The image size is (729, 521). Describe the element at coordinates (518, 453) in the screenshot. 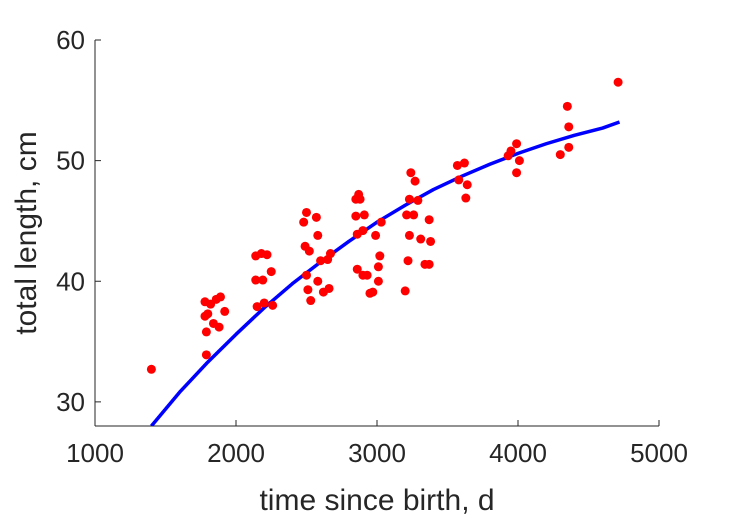

I see `x-tick-label: 4000` at that location.